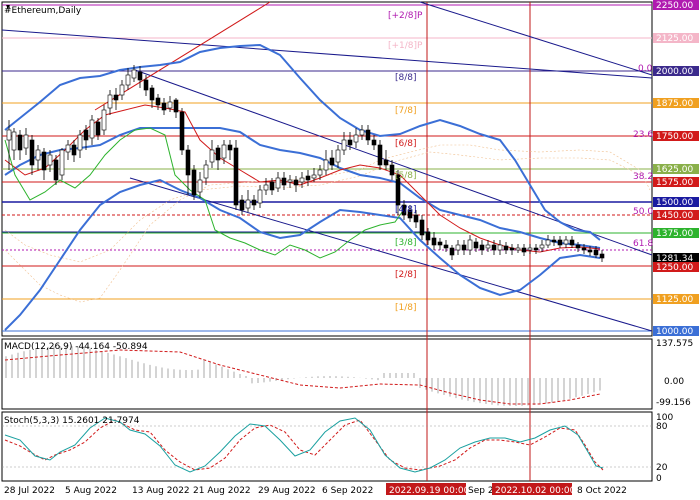 The image size is (700, 500). Describe the element at coordinates (405, 16) in the screenshot. I see `murrey-label-0: [+2/8]P` at that location.